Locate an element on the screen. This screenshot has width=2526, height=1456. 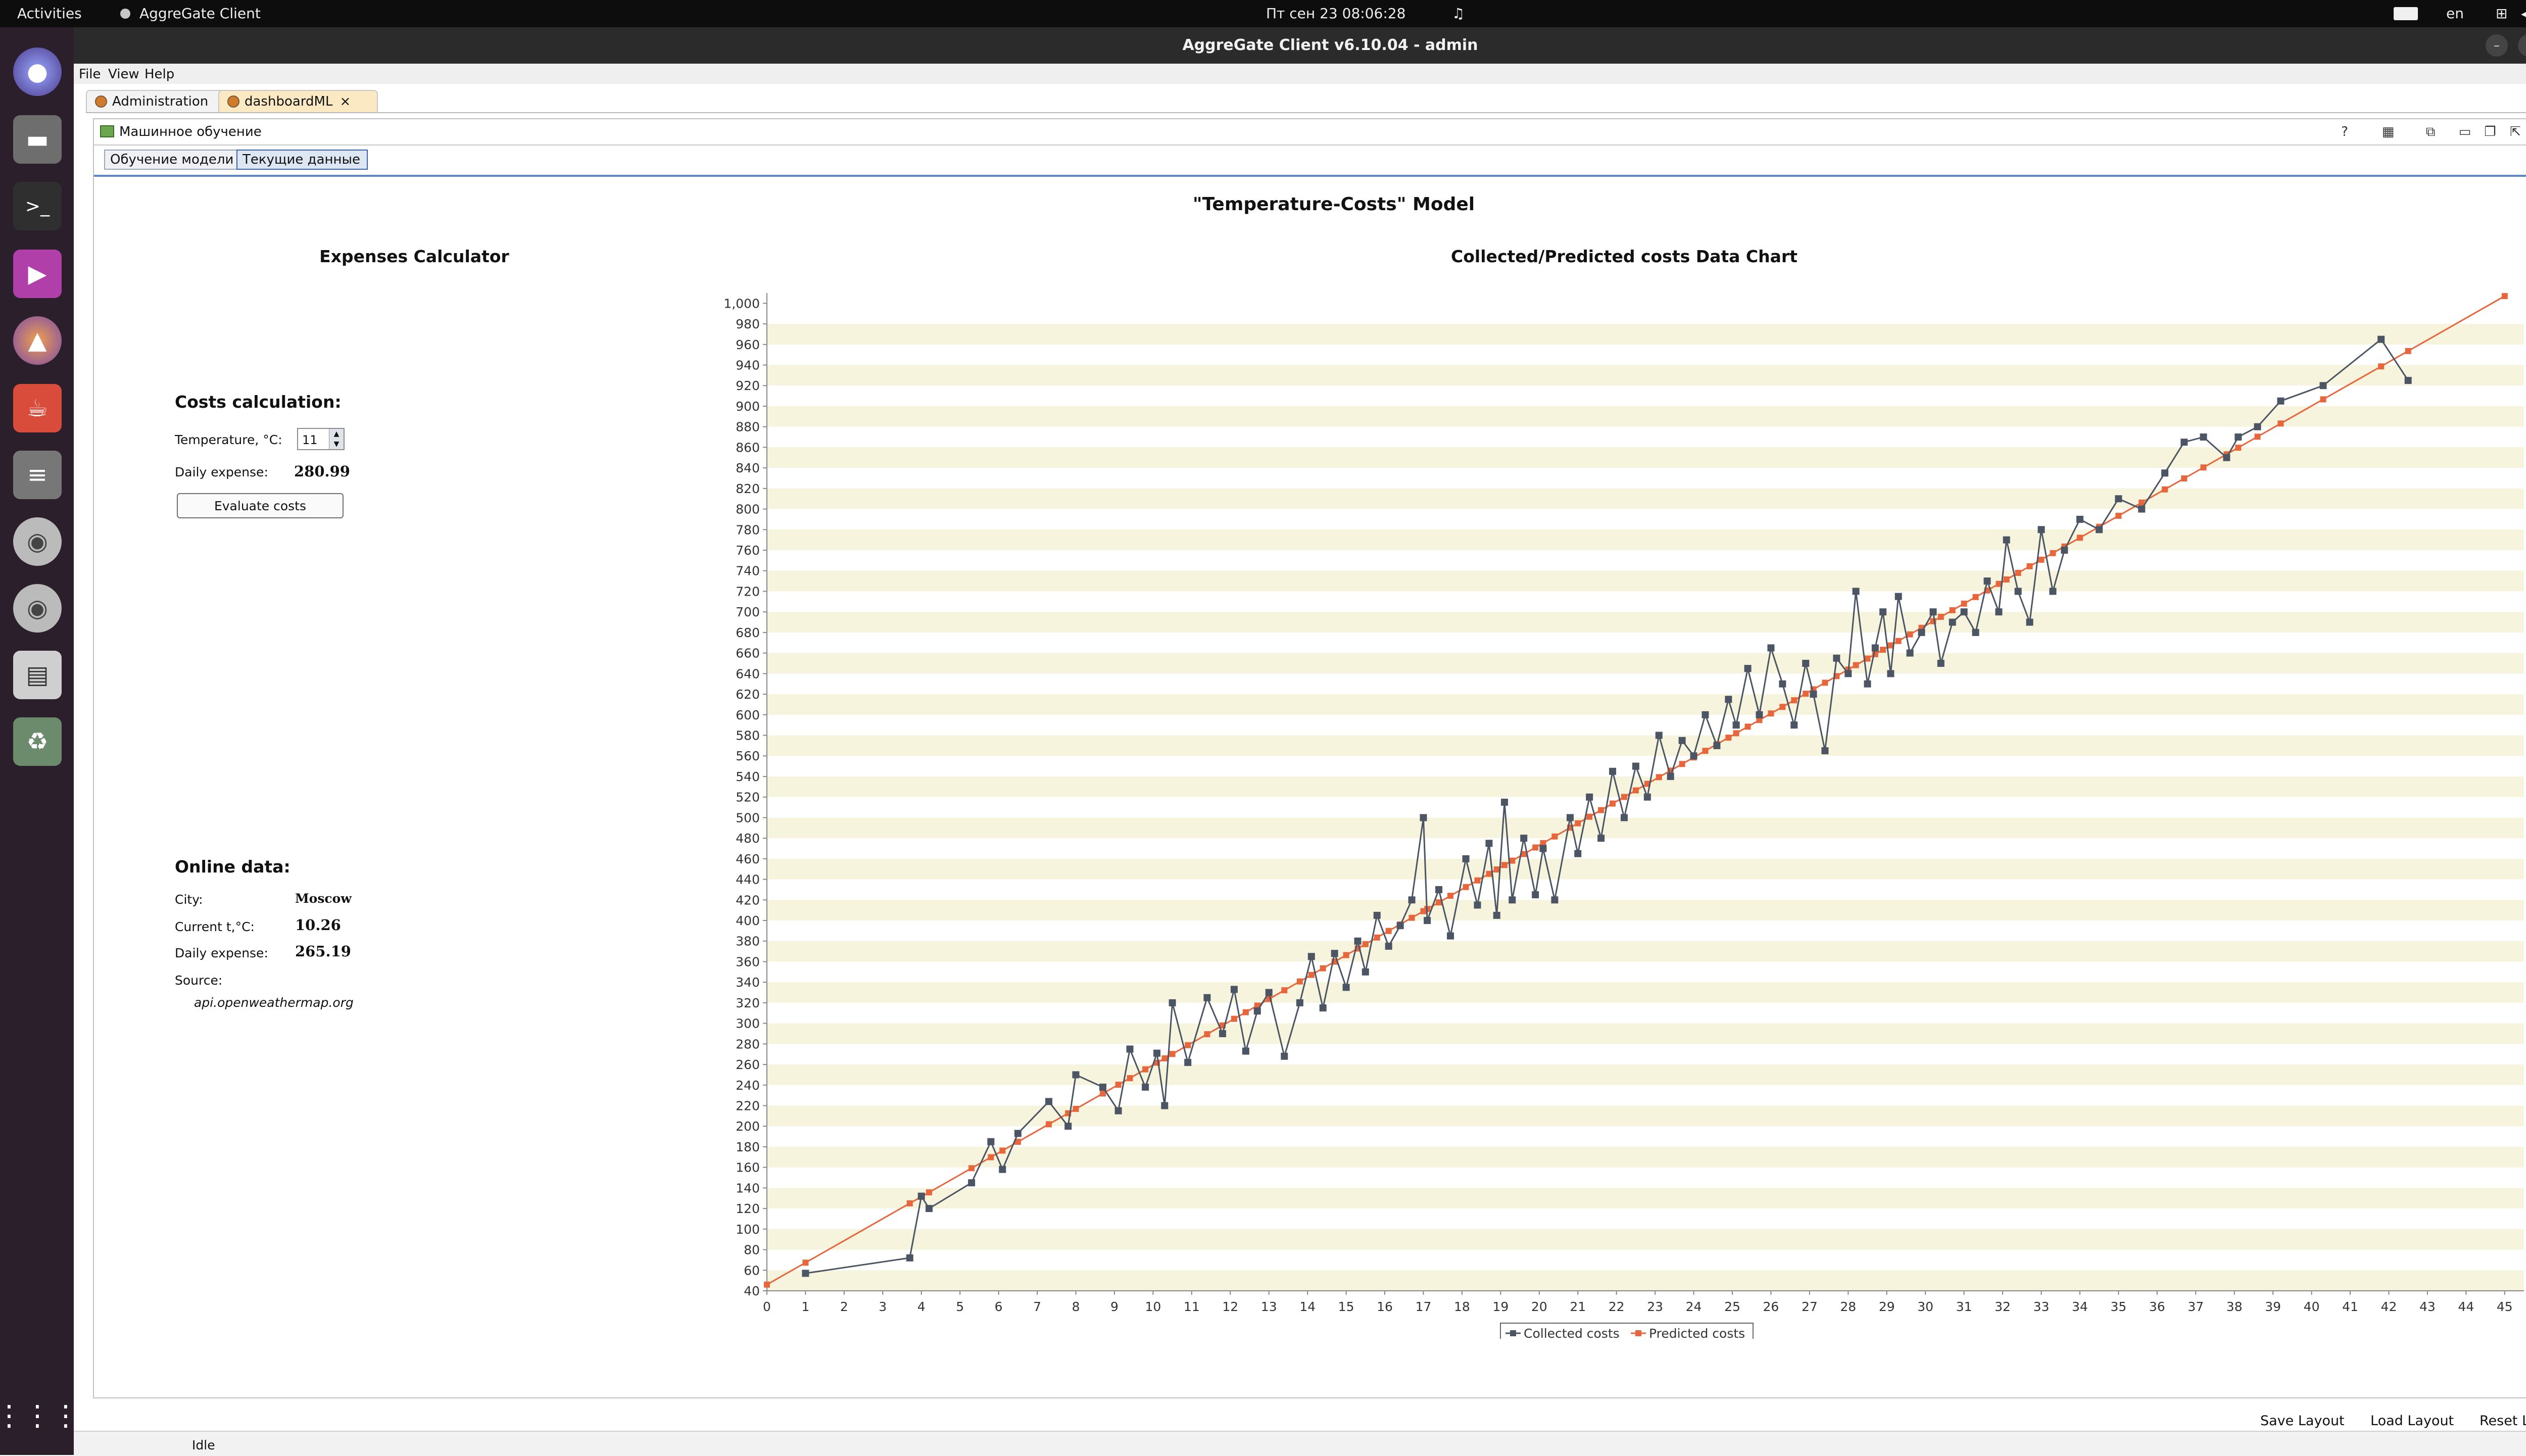
load-layout-button: Load Layout is located at coordinates (2412, 1421).